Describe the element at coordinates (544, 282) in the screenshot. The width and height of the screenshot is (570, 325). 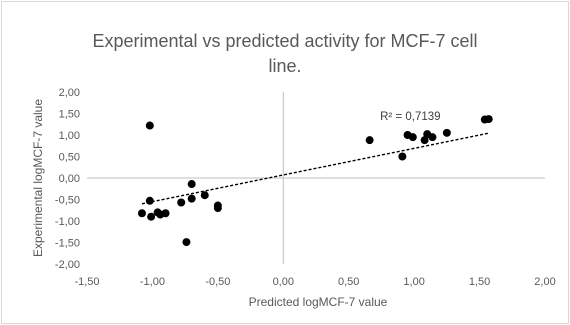
I see `x-tick-label: 2,00` at that location.